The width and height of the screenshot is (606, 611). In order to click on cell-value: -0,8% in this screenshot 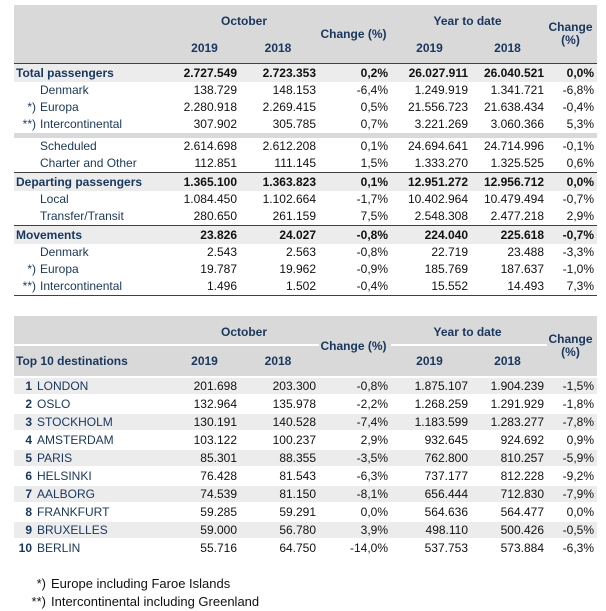, I will do `click(372, 252)`.